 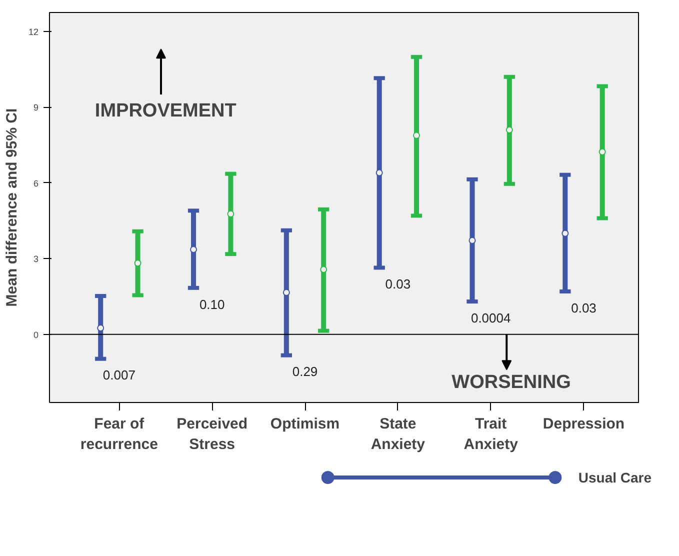 What do you see at coordinates (212, 304) in the screenshot?
I see `annotation: 0.10` at bounding box center [212, 304].